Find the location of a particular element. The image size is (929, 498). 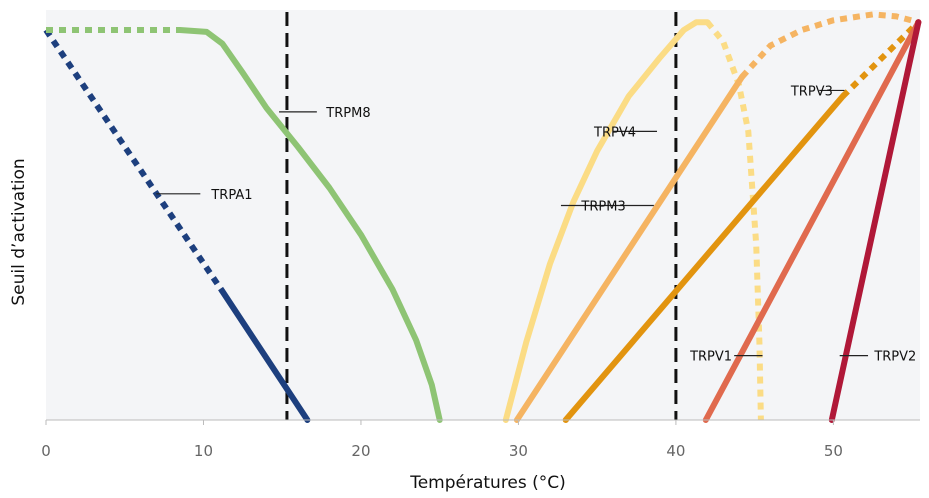

x-axis-ticks: 0 10 20 30 40 50 is located at coordinates (442, 440).